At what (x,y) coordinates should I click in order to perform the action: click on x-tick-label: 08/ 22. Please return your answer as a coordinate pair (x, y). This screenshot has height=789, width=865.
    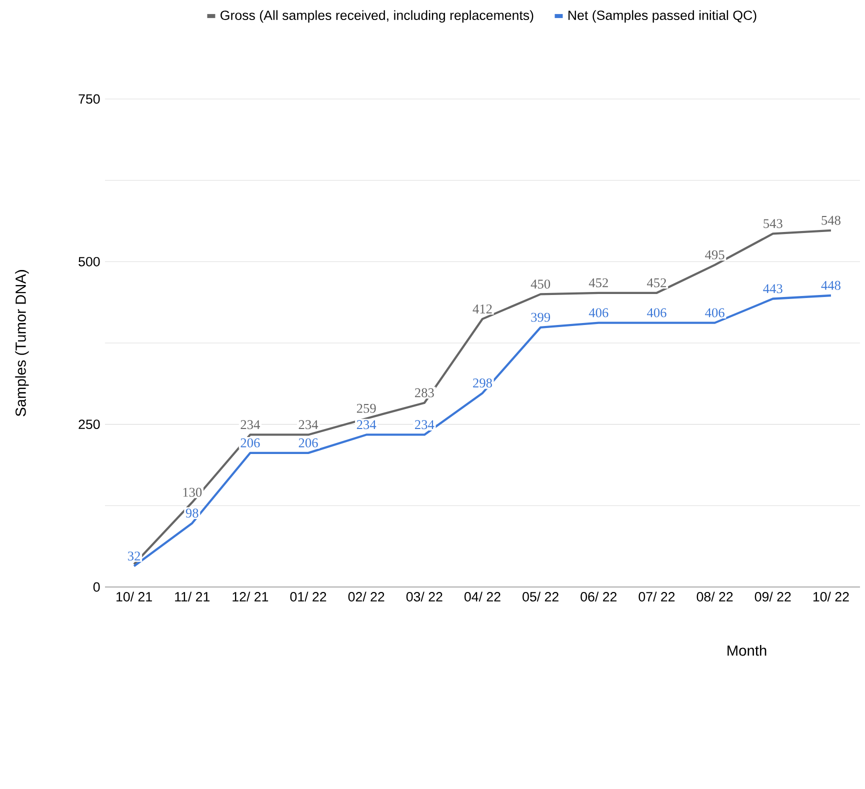
    Looking at the image, I should click on (714, 597).